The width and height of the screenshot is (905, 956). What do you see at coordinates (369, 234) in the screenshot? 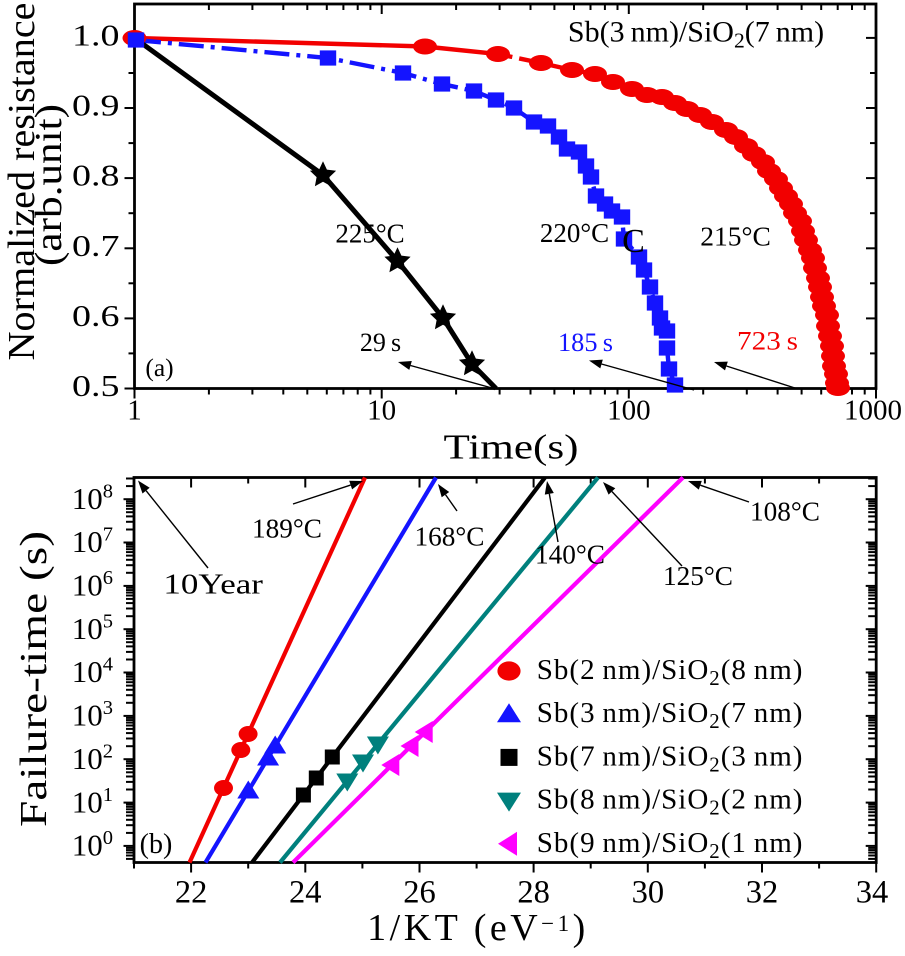
I see `svg-text: 225°C` at bounding box center [369, 234].